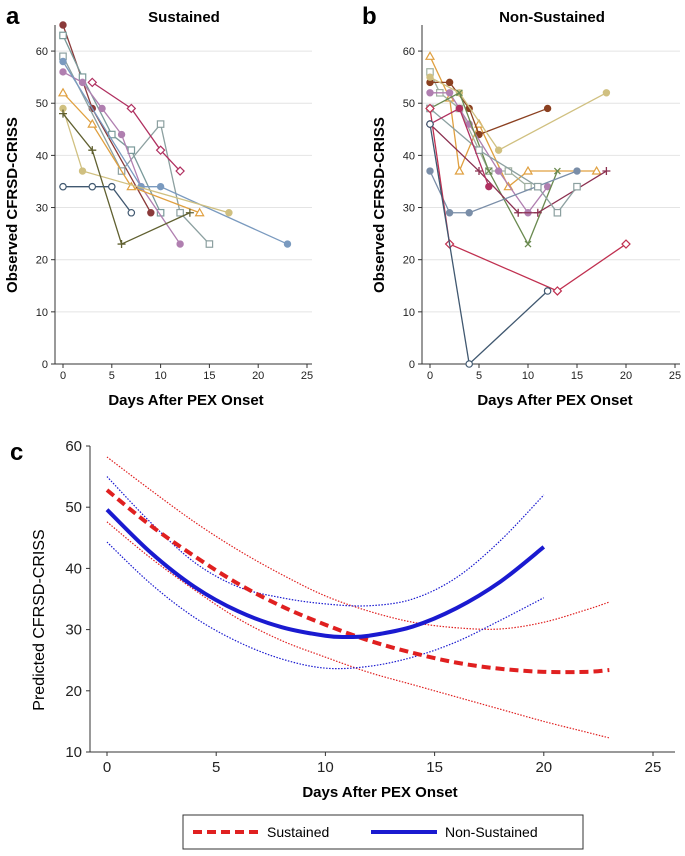  I want to click on legend-label-sustained: Sustained, so click(298, 832).